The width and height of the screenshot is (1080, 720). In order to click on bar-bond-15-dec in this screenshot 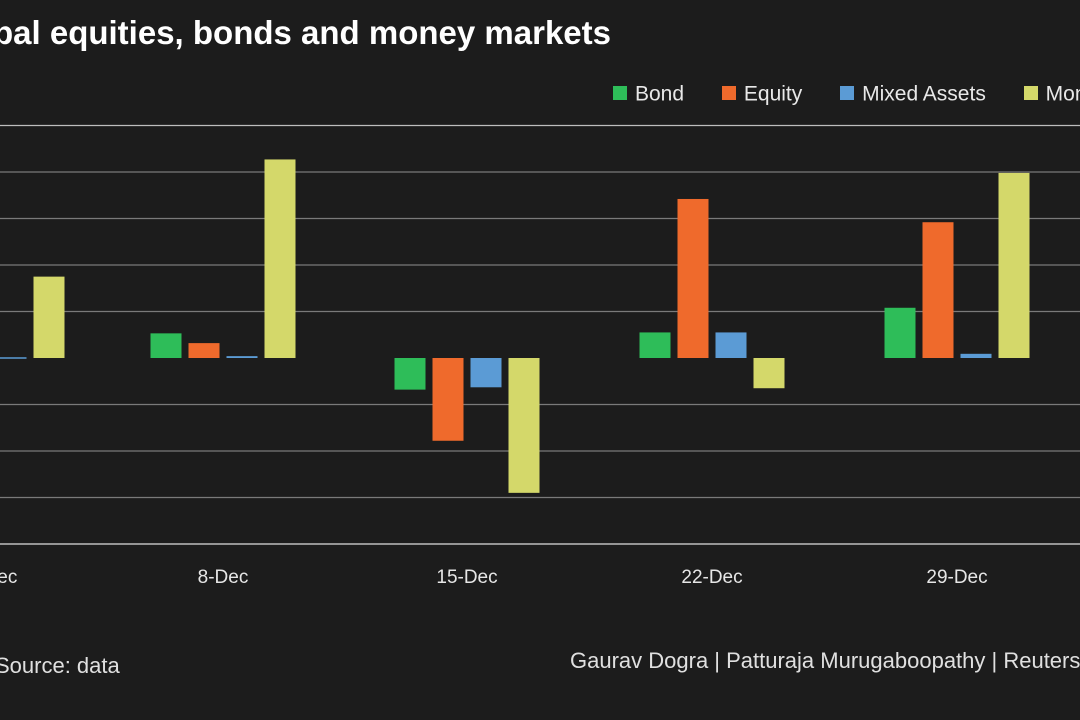, I will do `click(410, 374)`.